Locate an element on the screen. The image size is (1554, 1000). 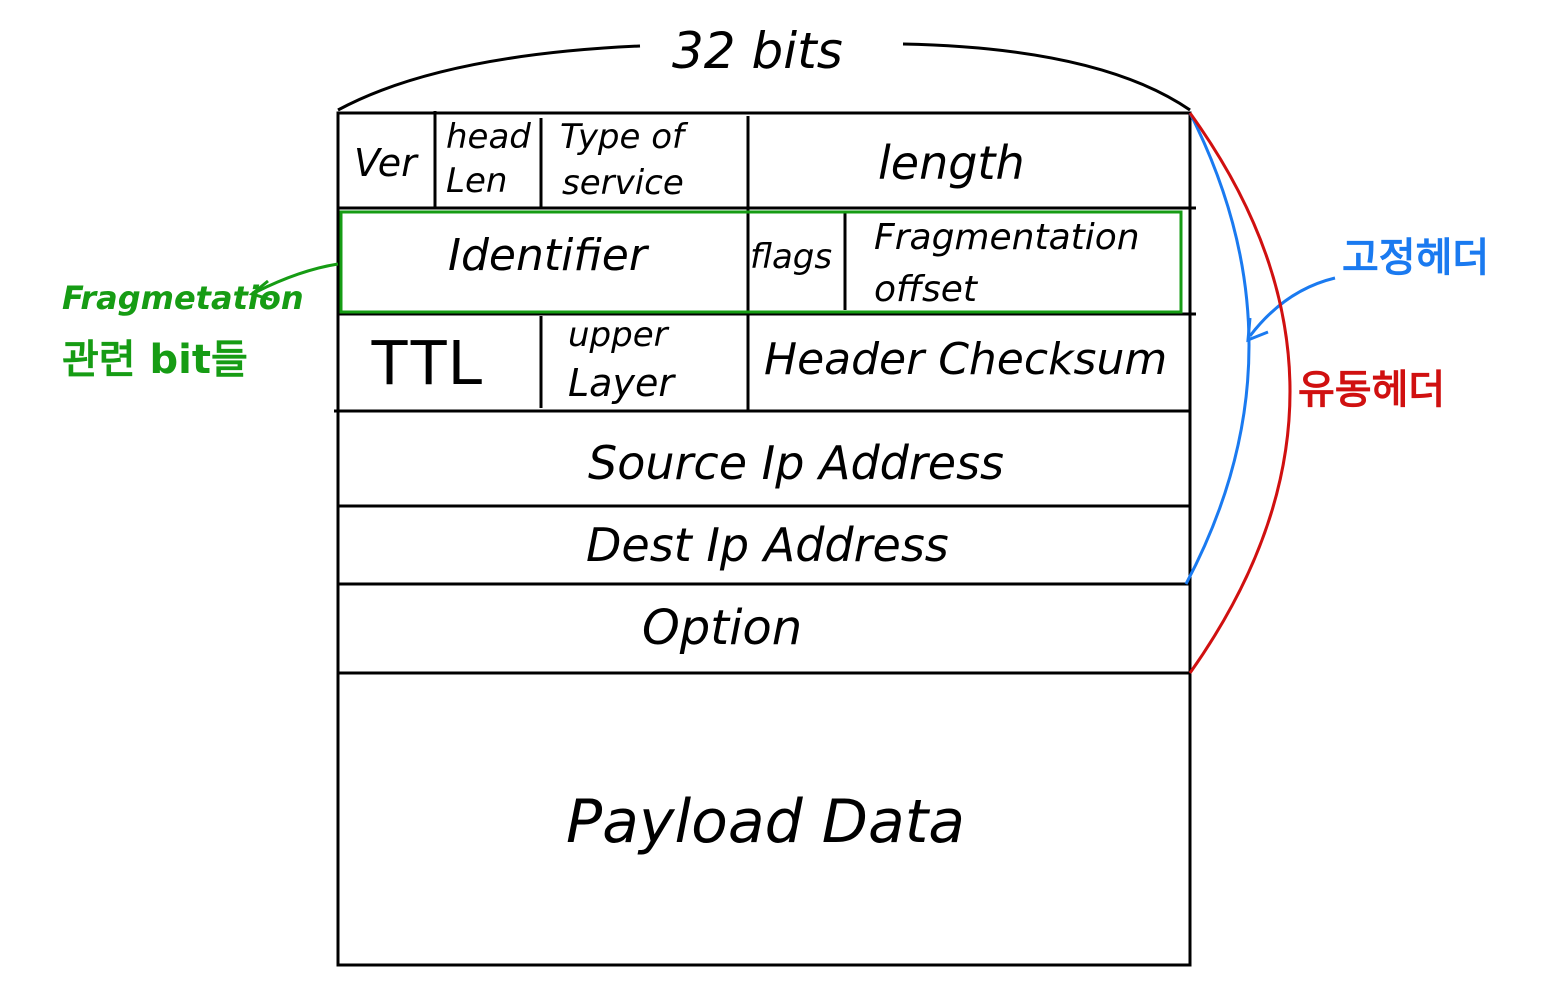
field-tos-line2: service is located at coordinates (623, 183).